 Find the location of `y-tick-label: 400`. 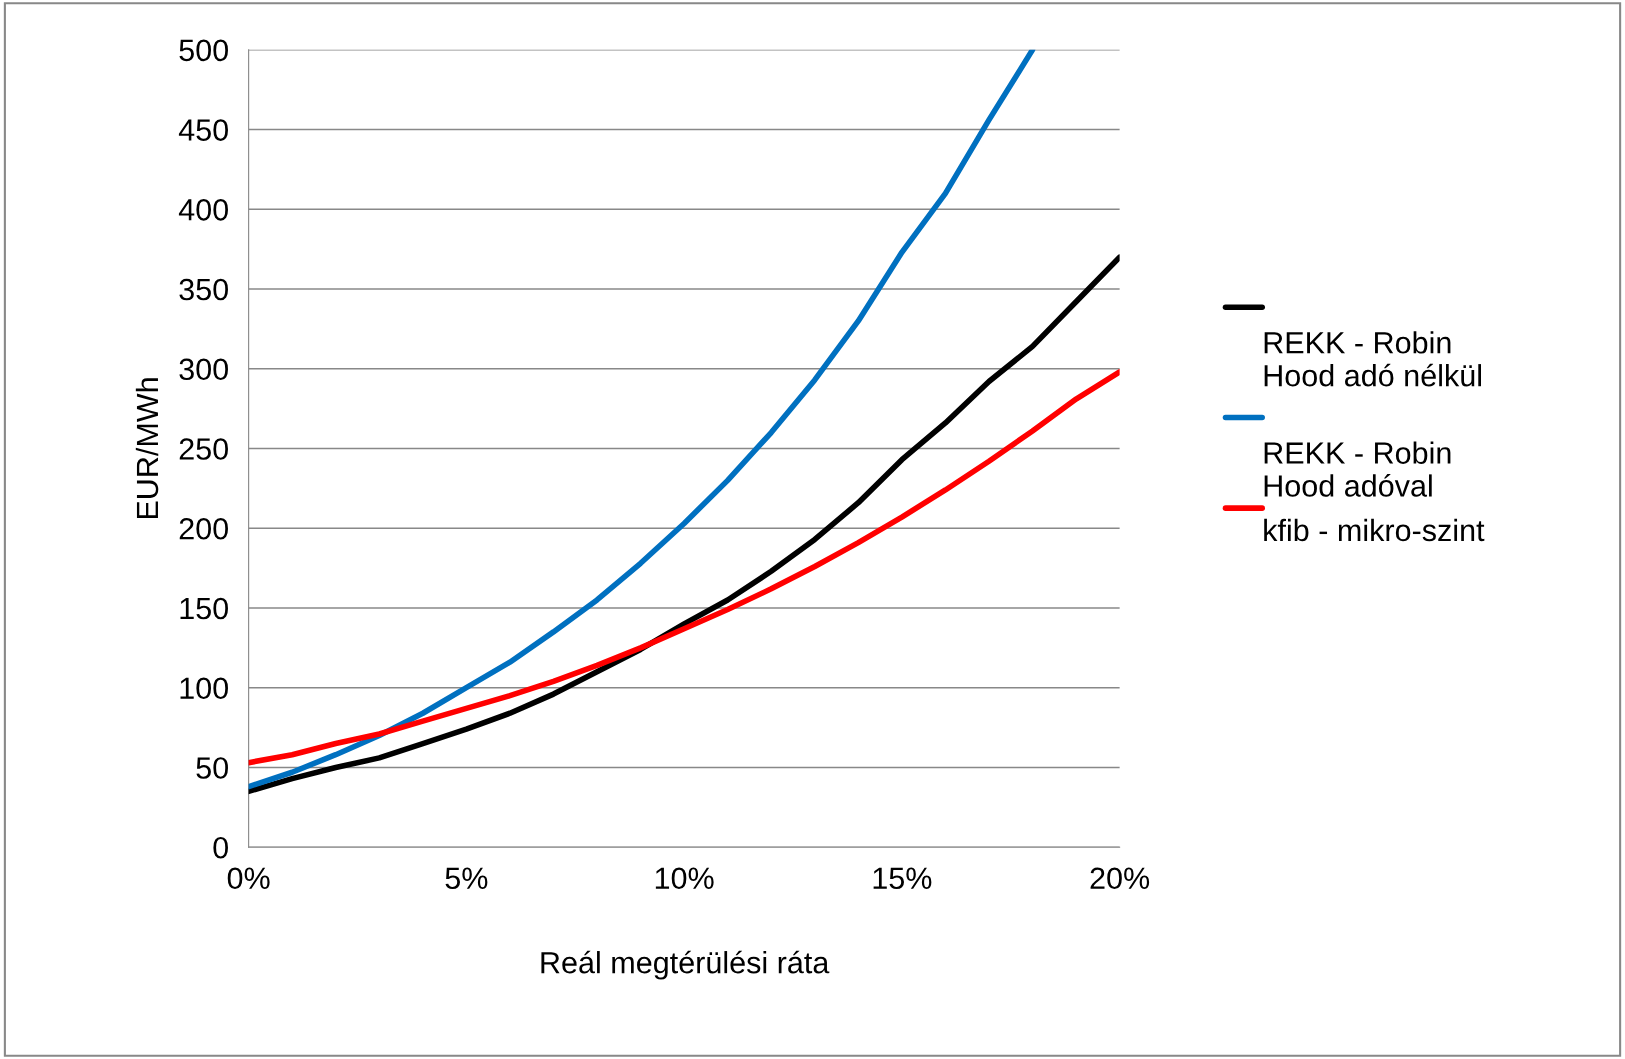

y-tick-label: 400 is located at coordinates (203, 209).